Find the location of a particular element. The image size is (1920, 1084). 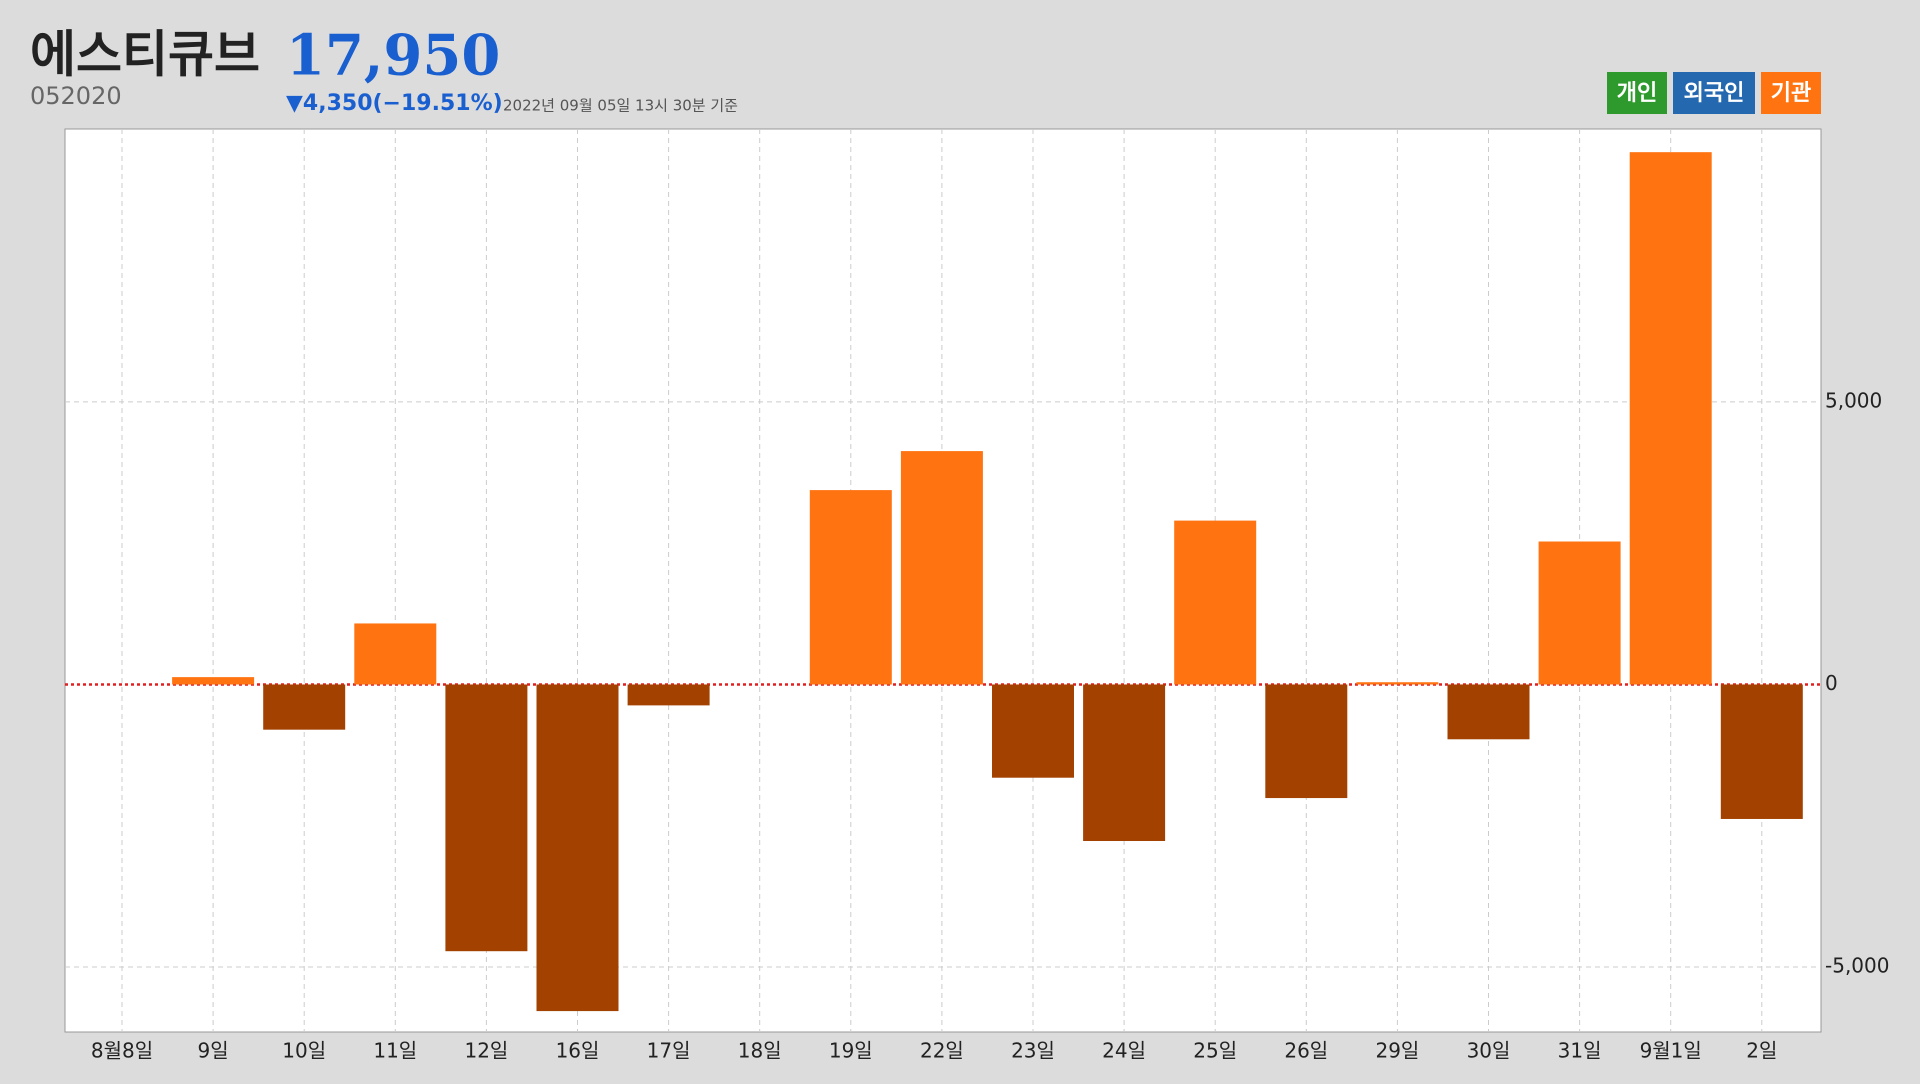

x-tick-label: 8월8일 is located at coordinates (122, 1051).